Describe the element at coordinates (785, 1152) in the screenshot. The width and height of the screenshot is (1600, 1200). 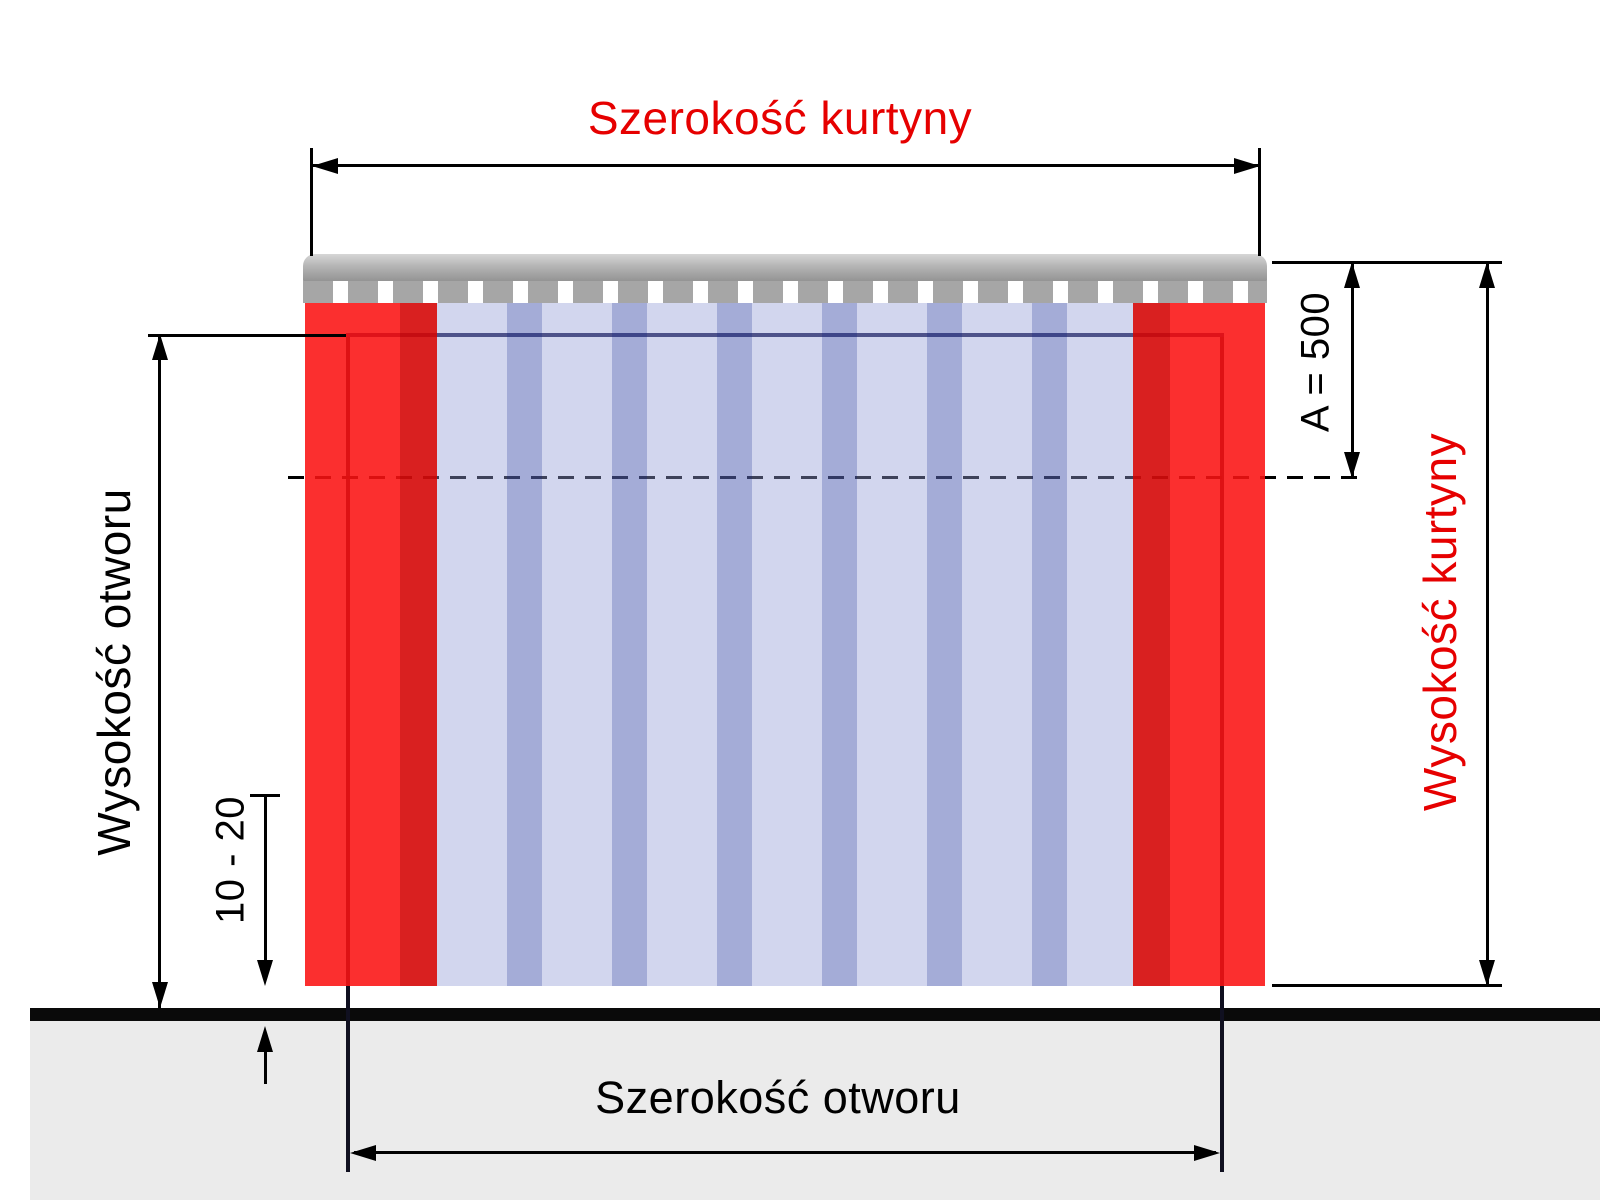
I see `dim-opening-width-line` at that location.